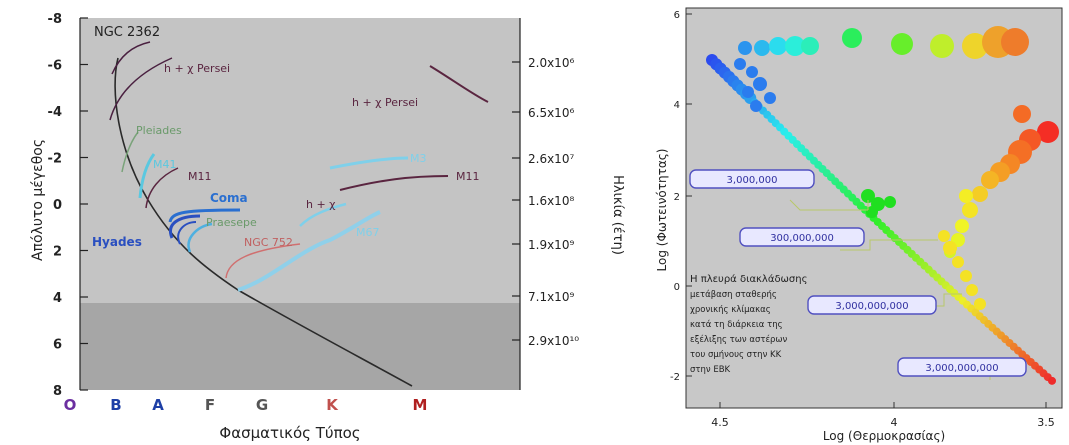  What do you see at coordinates (200, 237) in the screenshot?
I see `praesepe-track` at bounding box center [200, 237].